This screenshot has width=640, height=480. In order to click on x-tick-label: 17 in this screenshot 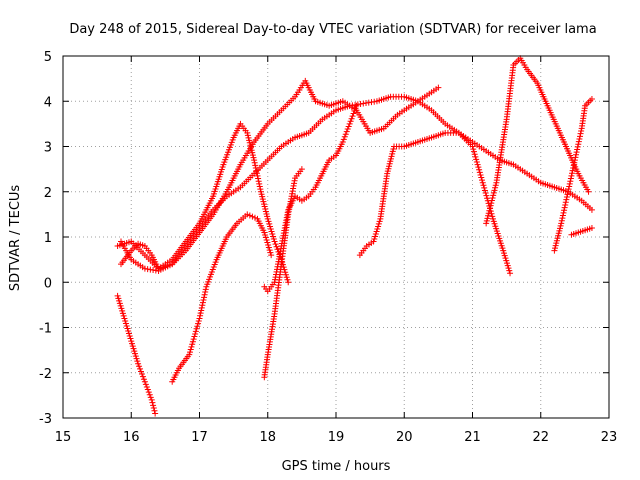, I will do `click(199, 437)`.